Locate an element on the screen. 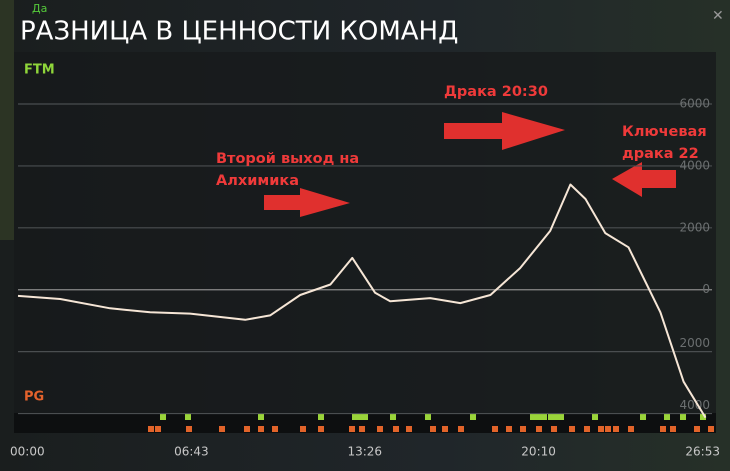 The width and height of the screenshot is (730, 471). annotation: Ключевая драка 22 is located at coordinates (664, 143).